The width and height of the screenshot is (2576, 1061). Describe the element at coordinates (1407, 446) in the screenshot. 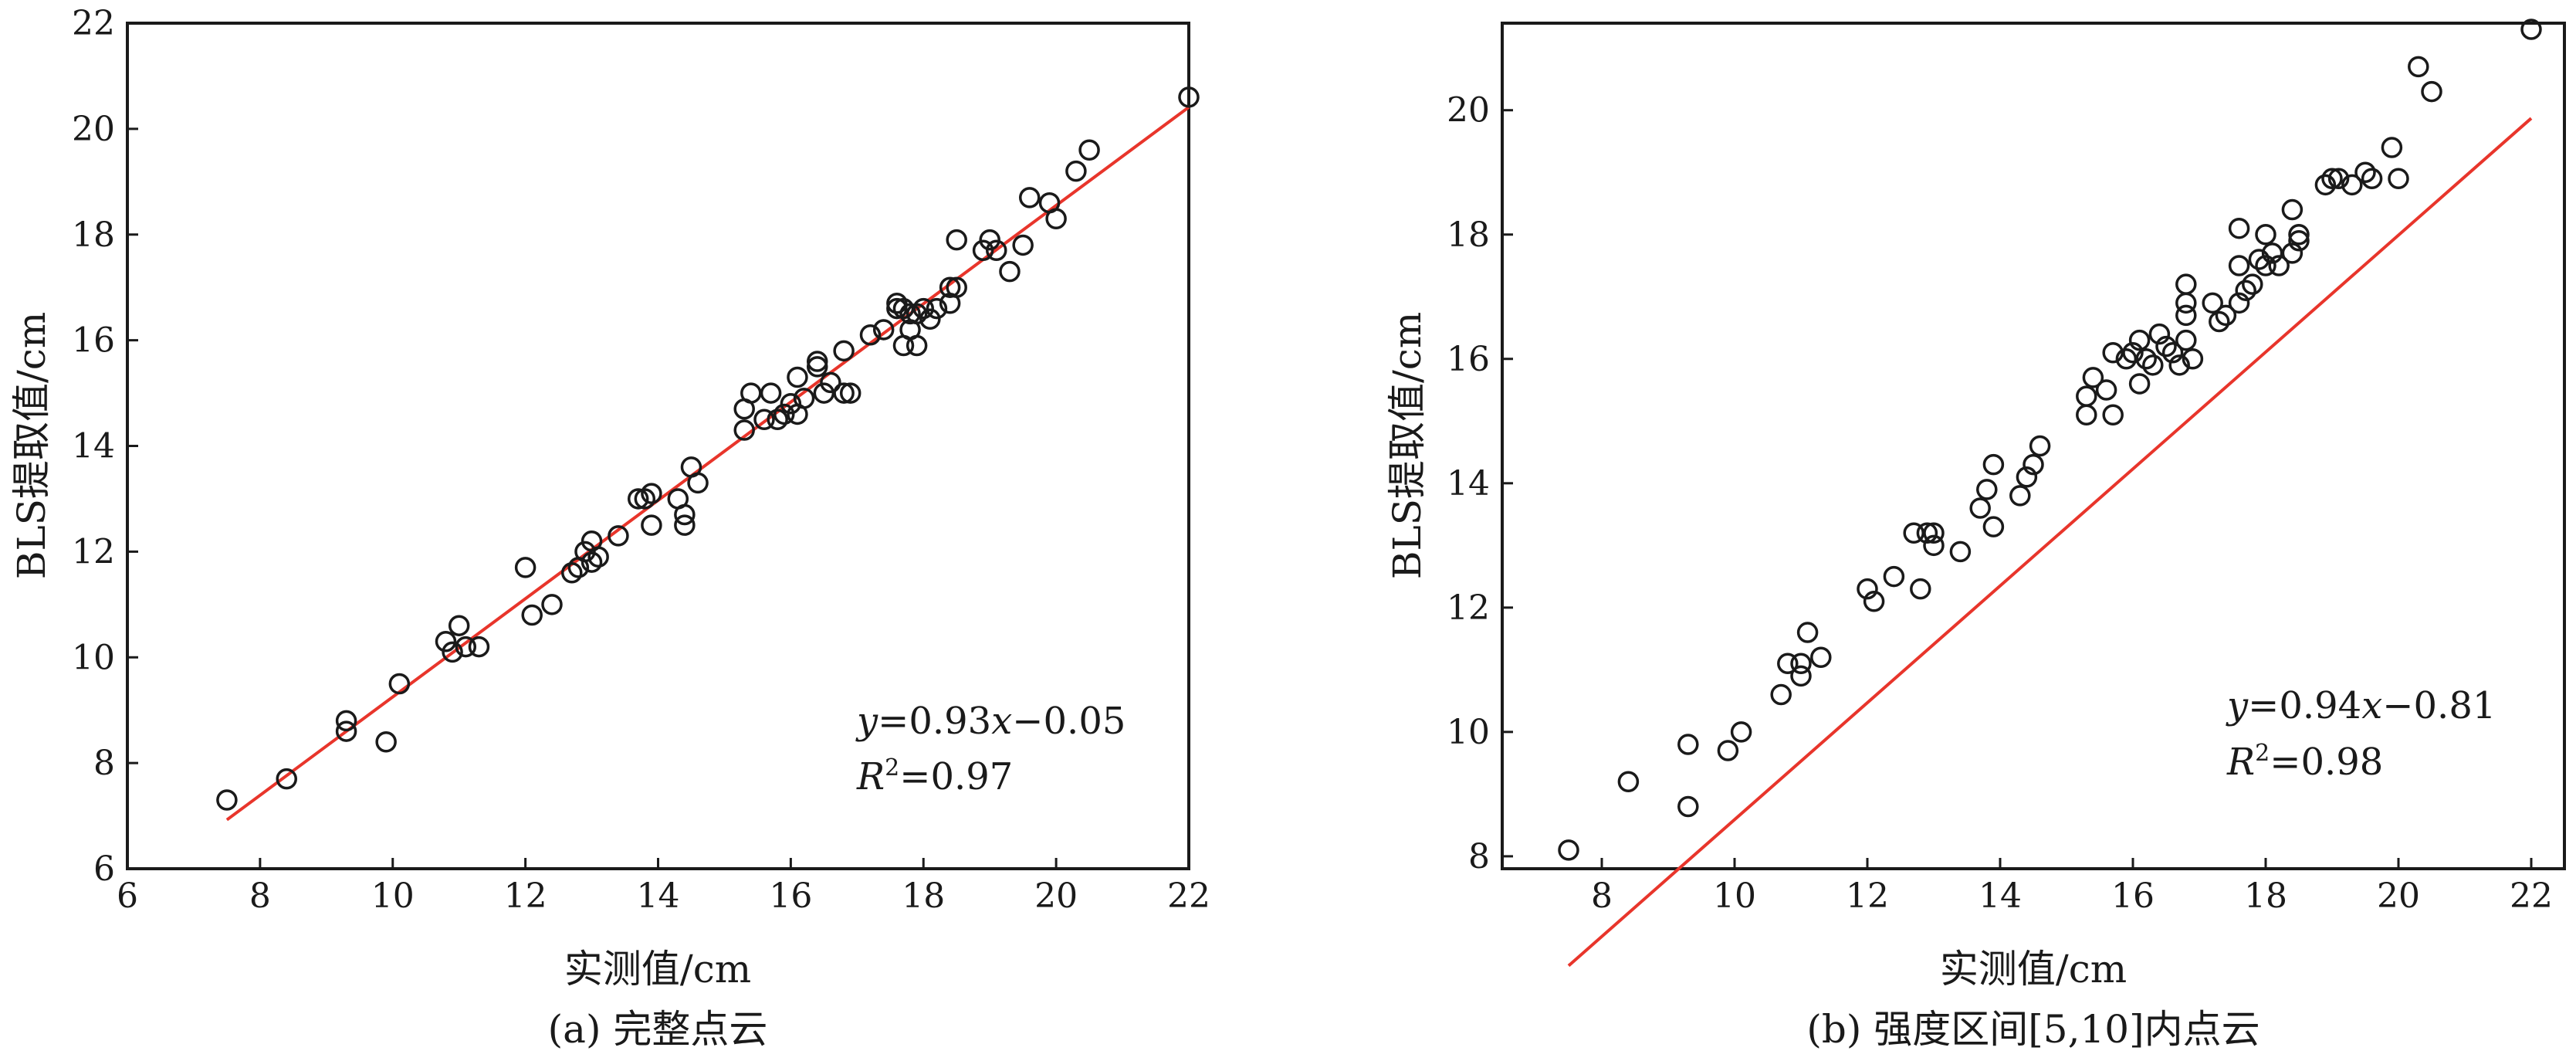

I see `y-axis-title: BLS提取值/cm` at that location.